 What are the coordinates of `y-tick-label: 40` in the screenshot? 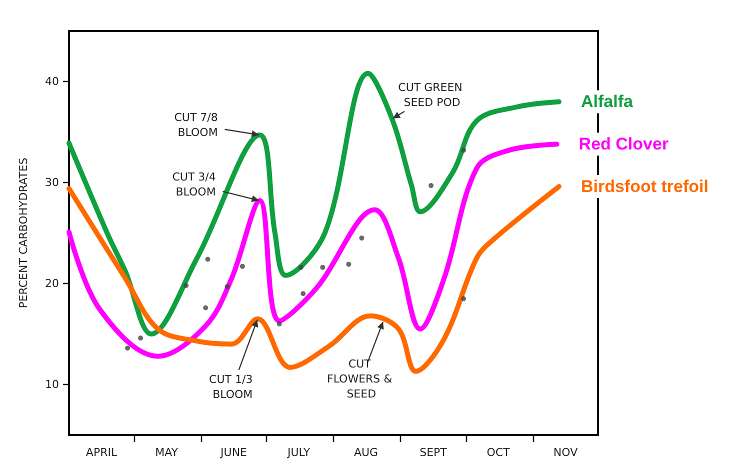 It's located at (52, 81).